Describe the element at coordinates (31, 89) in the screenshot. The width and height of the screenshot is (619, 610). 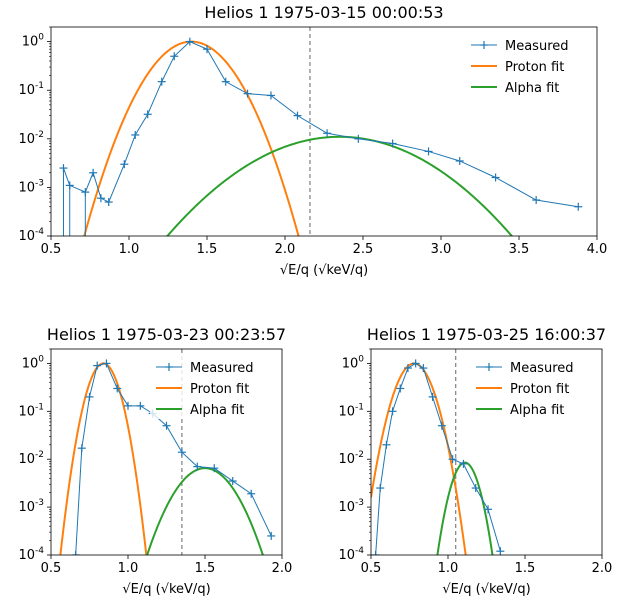
I see `y-tick-label: 10⁻¹` at that location.